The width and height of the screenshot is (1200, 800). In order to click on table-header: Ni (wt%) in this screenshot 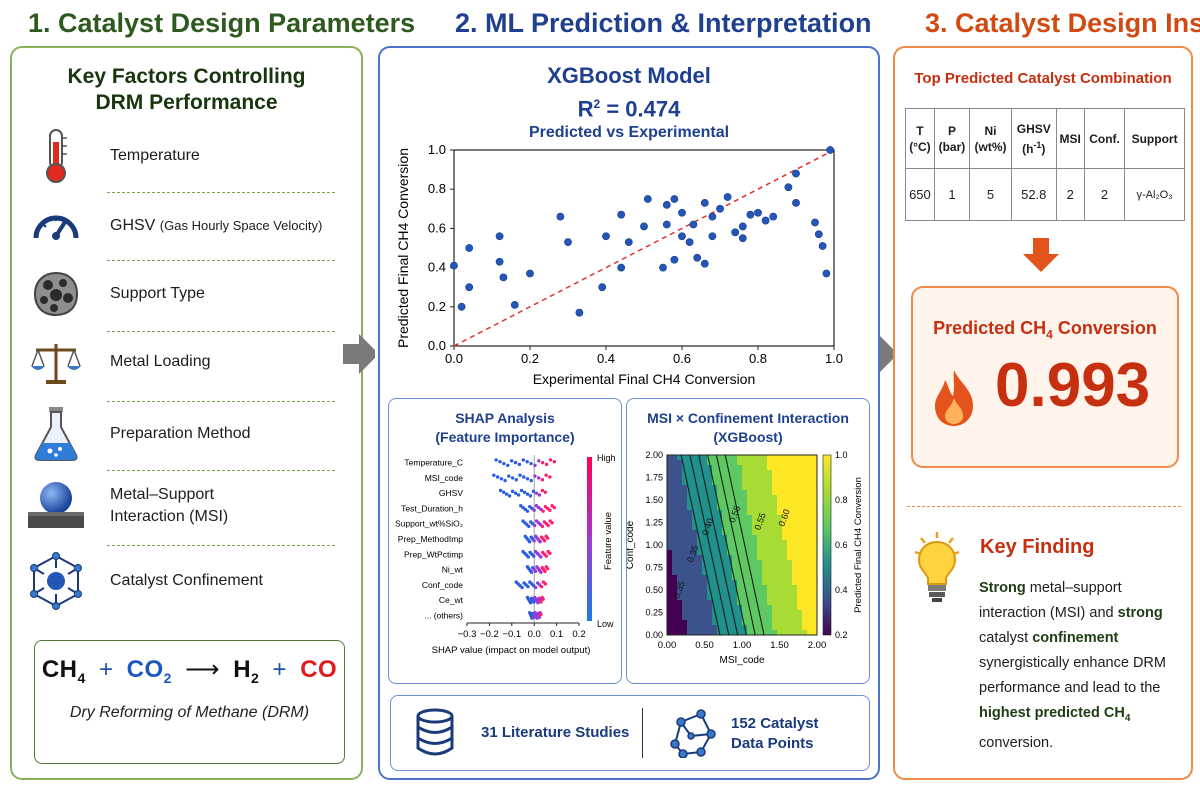, I will do `click(990, 138)`.